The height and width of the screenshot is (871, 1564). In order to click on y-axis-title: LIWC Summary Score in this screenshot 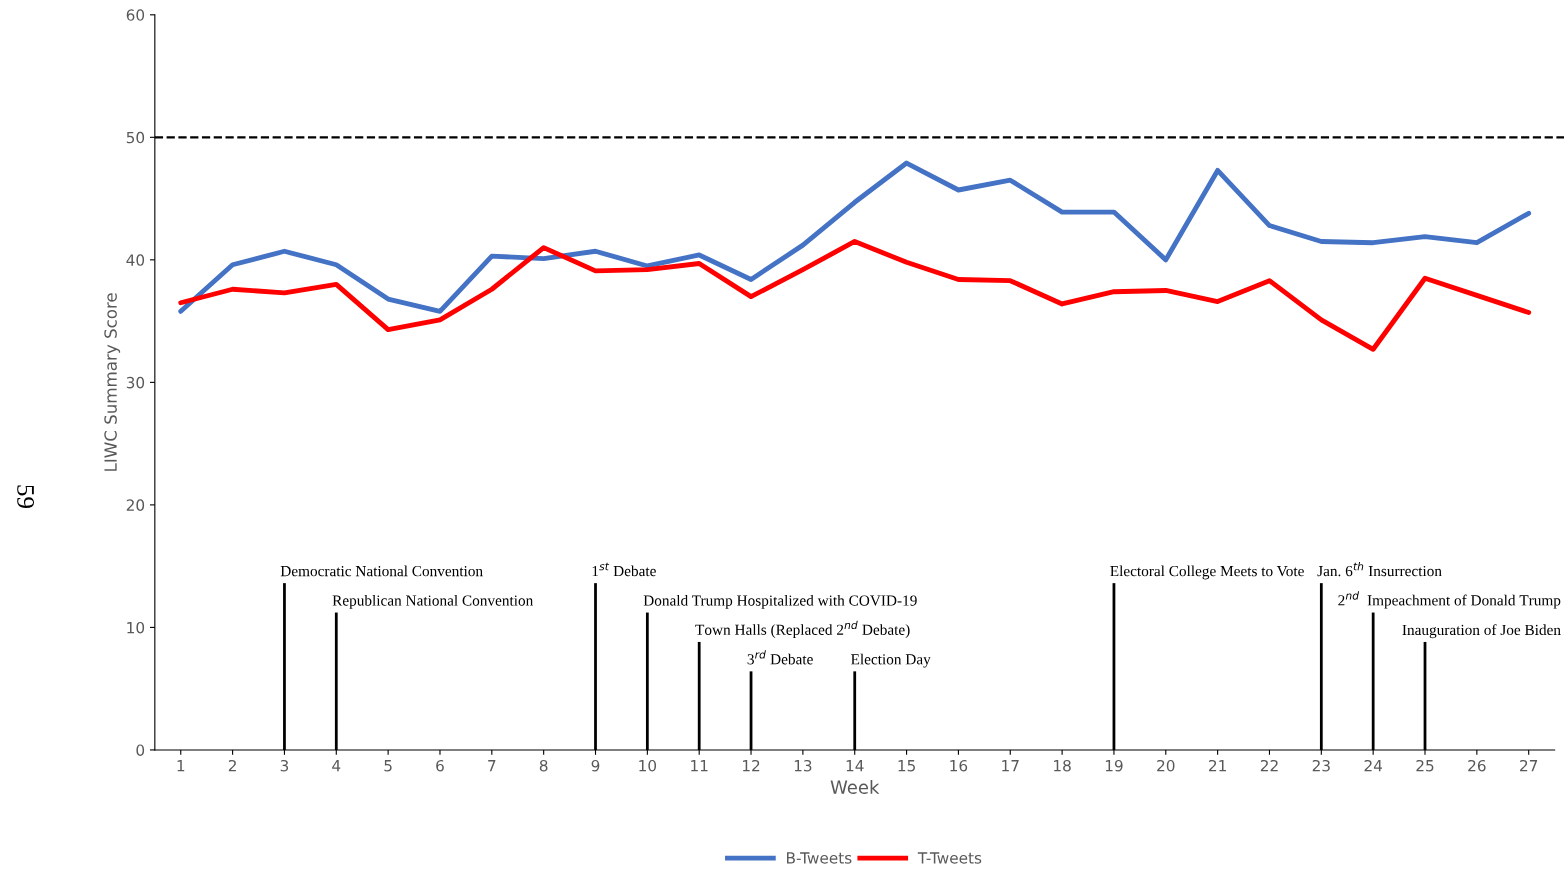, I will do `click(112, 382)`.